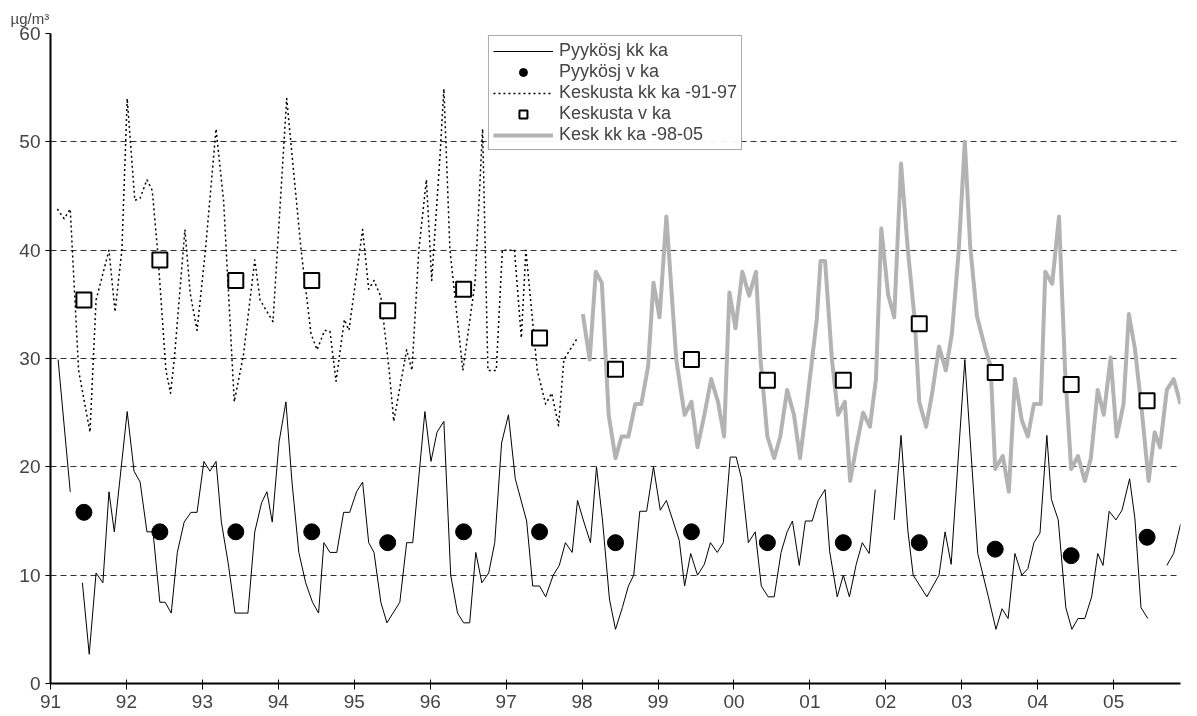 This screenshot has width=1197, height=716. Describe the element at coordinates (582, 701) in the screenshot. I see `x-tick-label: 98` at that location.